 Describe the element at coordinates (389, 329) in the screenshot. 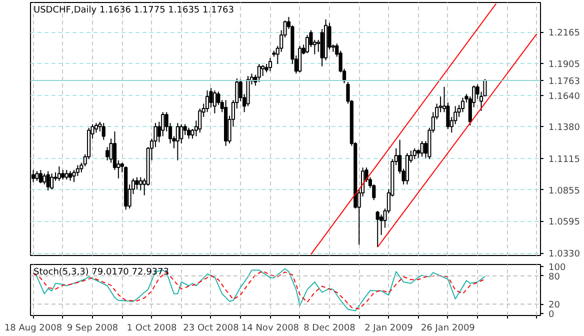

I see `x-tick-label: 2 Jan 2009` at that location.